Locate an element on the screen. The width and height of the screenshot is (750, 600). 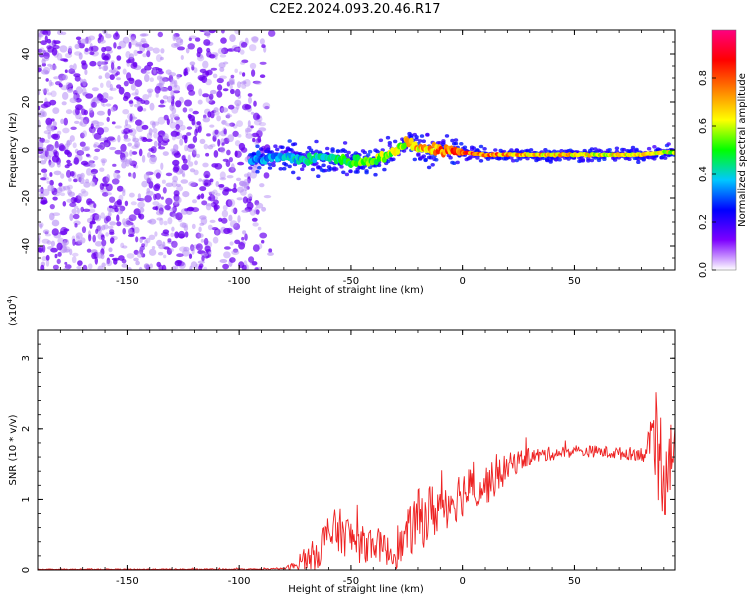
spectrogram-signal-cell is located at coordinates (258, 153).